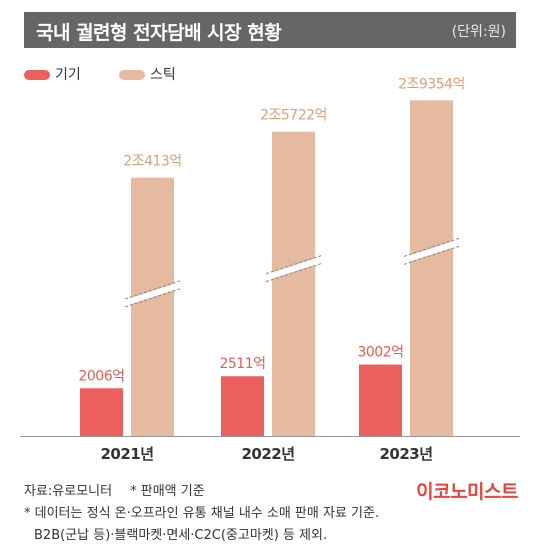 The height and width of the screenshot is (554, 540). What do you see at coordinates (478, 32) in the screenshot?
I see `unit-label: (단위:원)` at bounding box center [478, 32].